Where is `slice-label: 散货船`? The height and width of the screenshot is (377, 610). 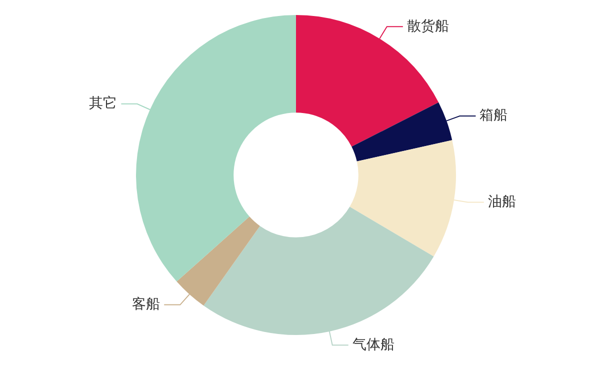
slice-label: 散货船 is located at coordinates (427, 26).